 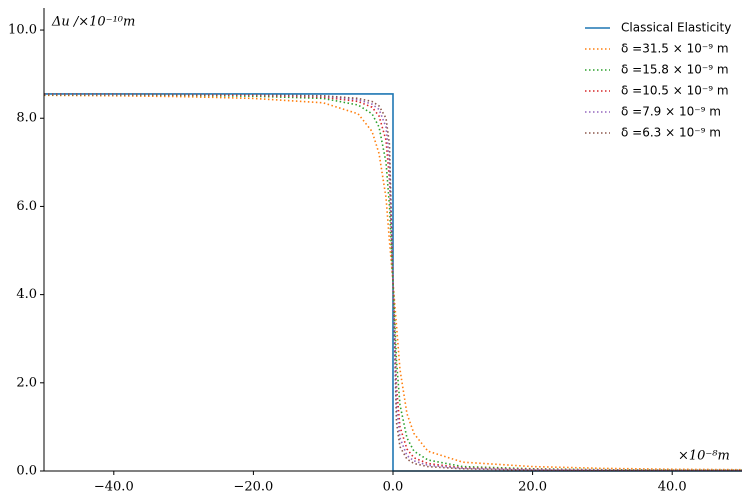 I want to click on y-tick-label: 6.0, so click(x=26, y=206).